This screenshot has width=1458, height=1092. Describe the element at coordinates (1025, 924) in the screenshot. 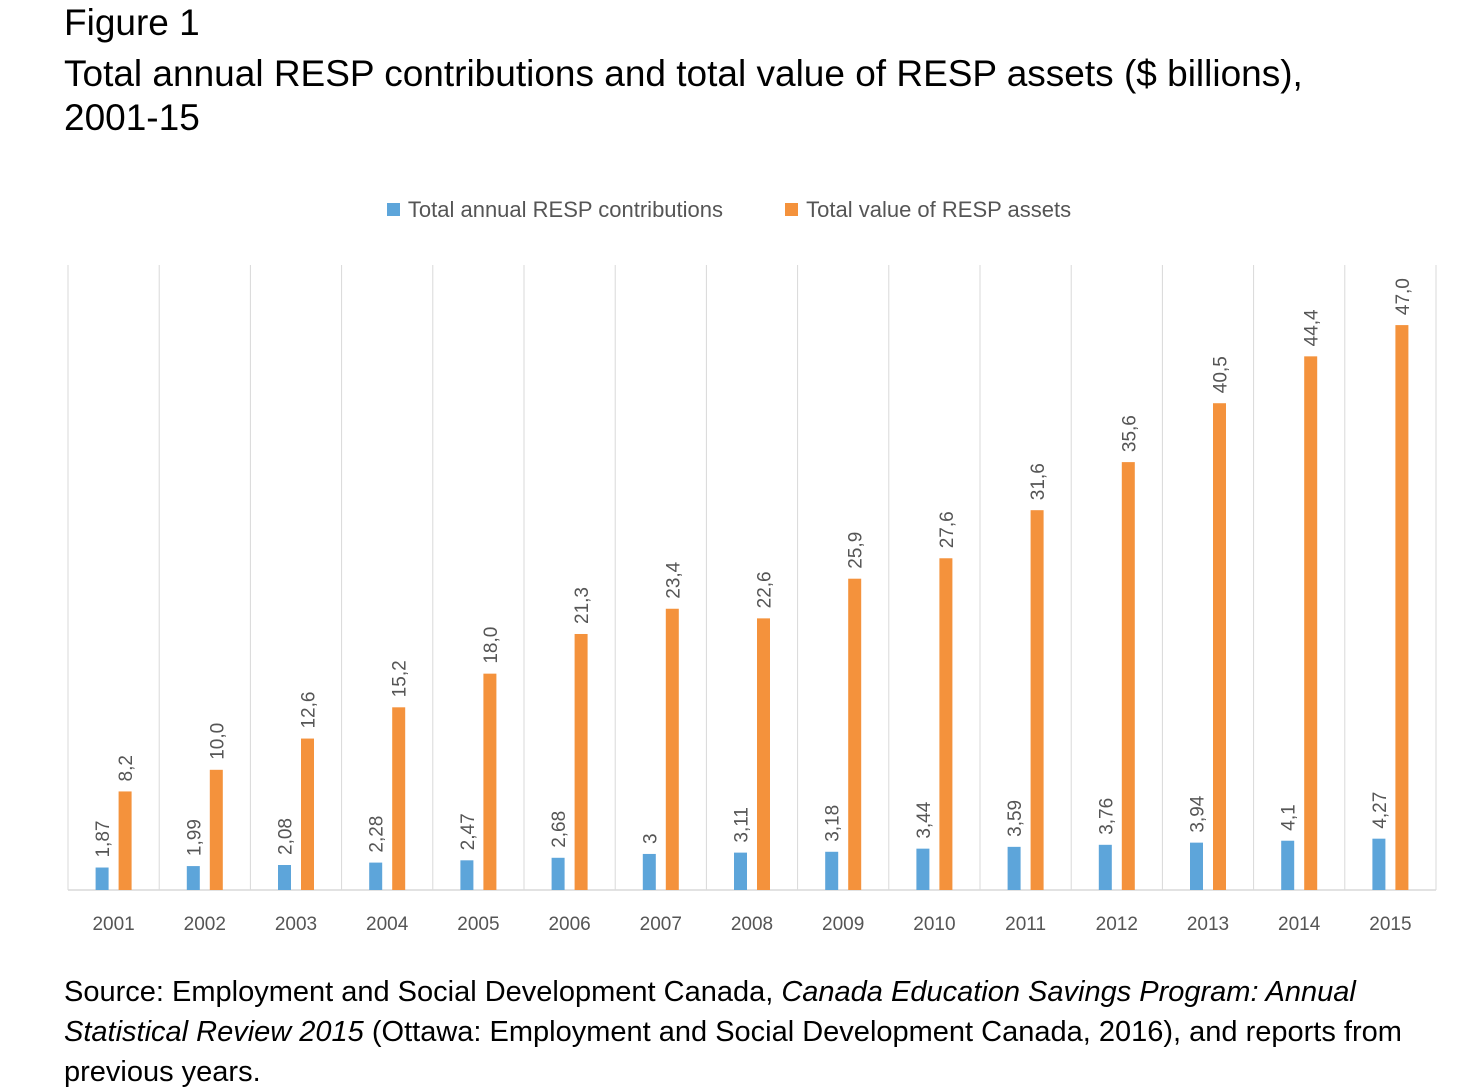

I see `x-tick-label: 2011` at that location.